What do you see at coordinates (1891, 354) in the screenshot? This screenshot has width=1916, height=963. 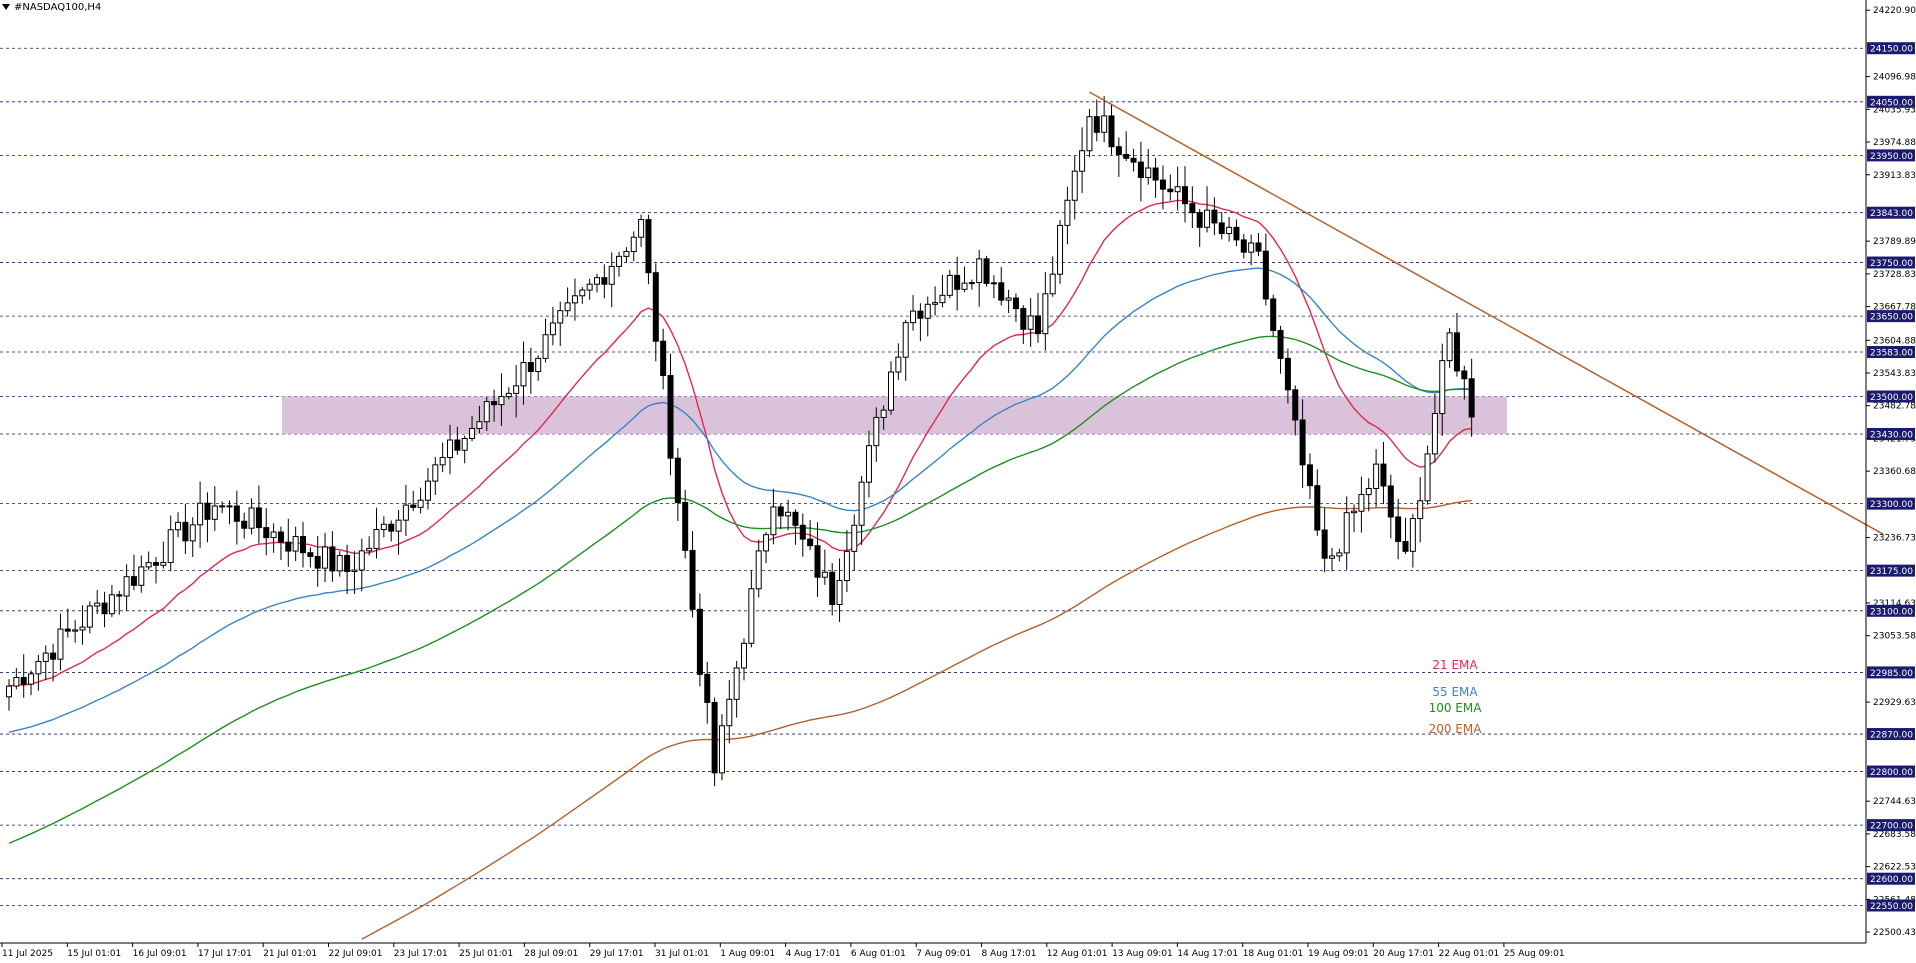 I see `level-price-label: 23583.00` at bounding box center [1891, 354].